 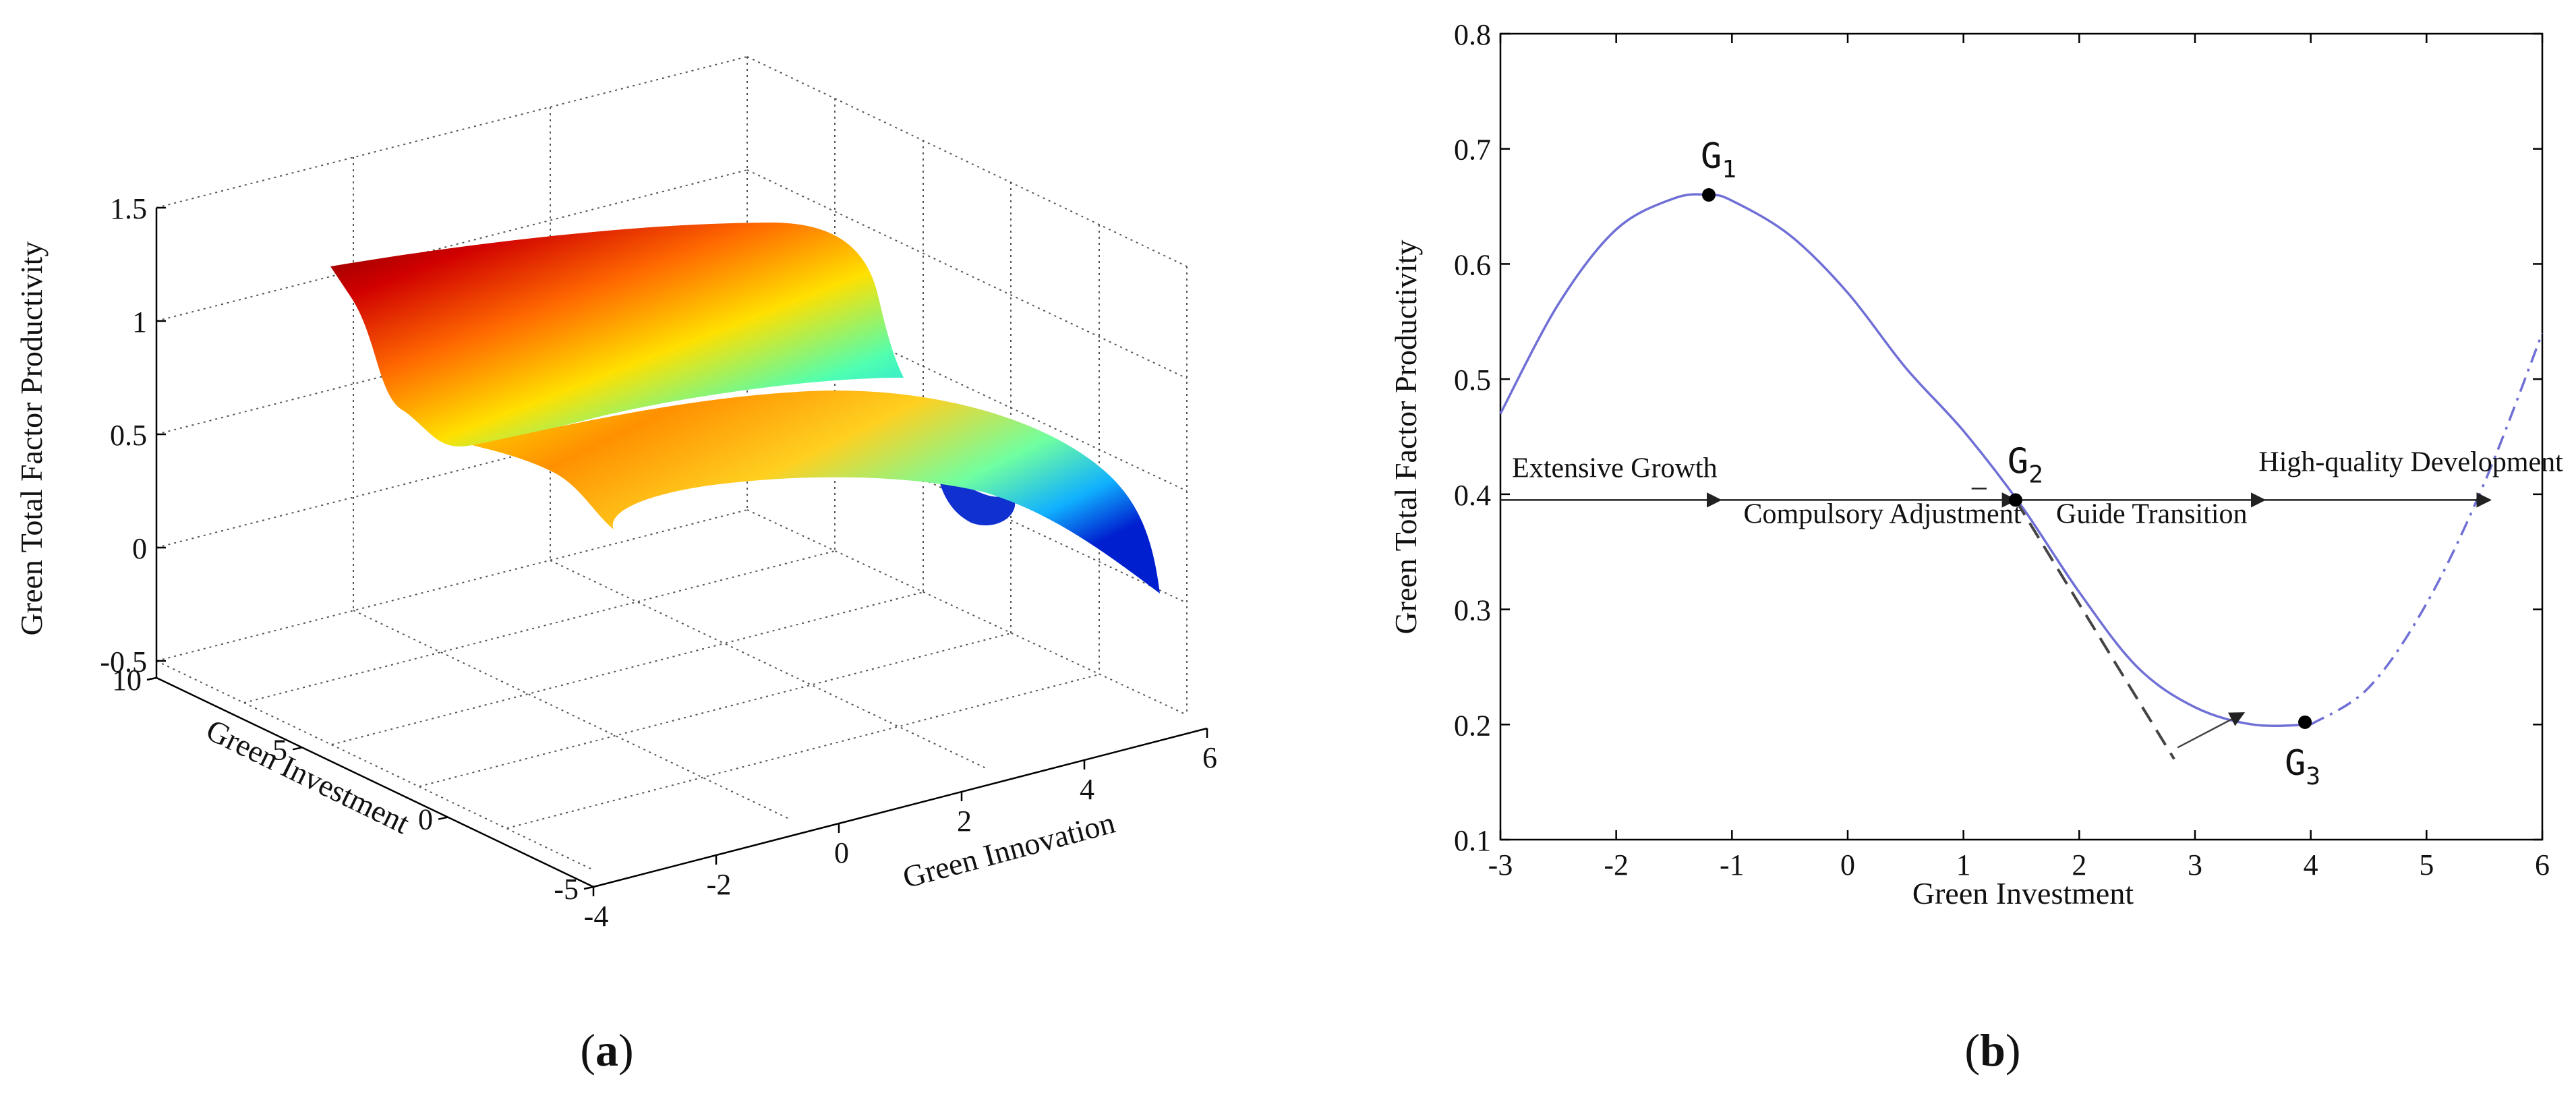 I want to click on panel-b-x-tick-label: 2, so click(x=2079, y=864).